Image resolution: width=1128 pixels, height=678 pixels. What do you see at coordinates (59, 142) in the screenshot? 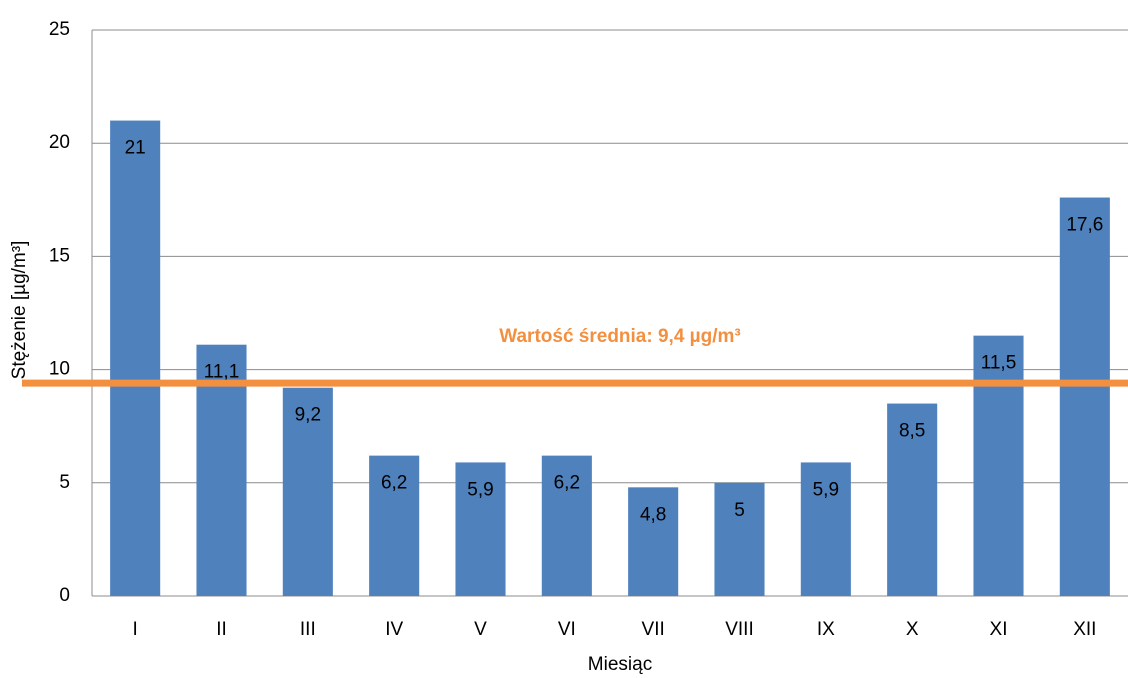
I see `y-tick-label: 20` at bounding box center [59, 142].